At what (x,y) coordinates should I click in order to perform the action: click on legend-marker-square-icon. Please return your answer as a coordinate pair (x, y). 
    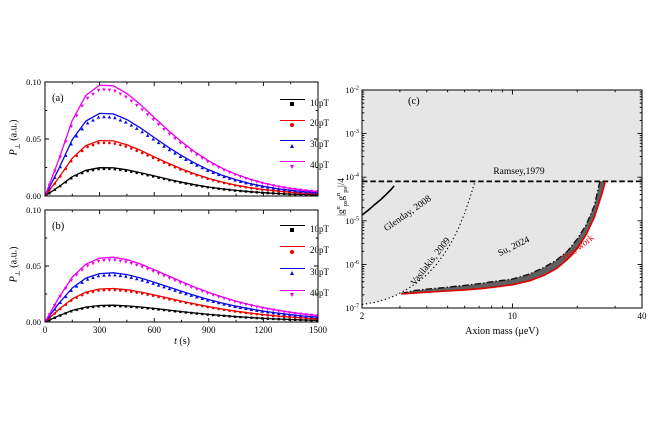
    Looking at the image, I should click on (292, 230).